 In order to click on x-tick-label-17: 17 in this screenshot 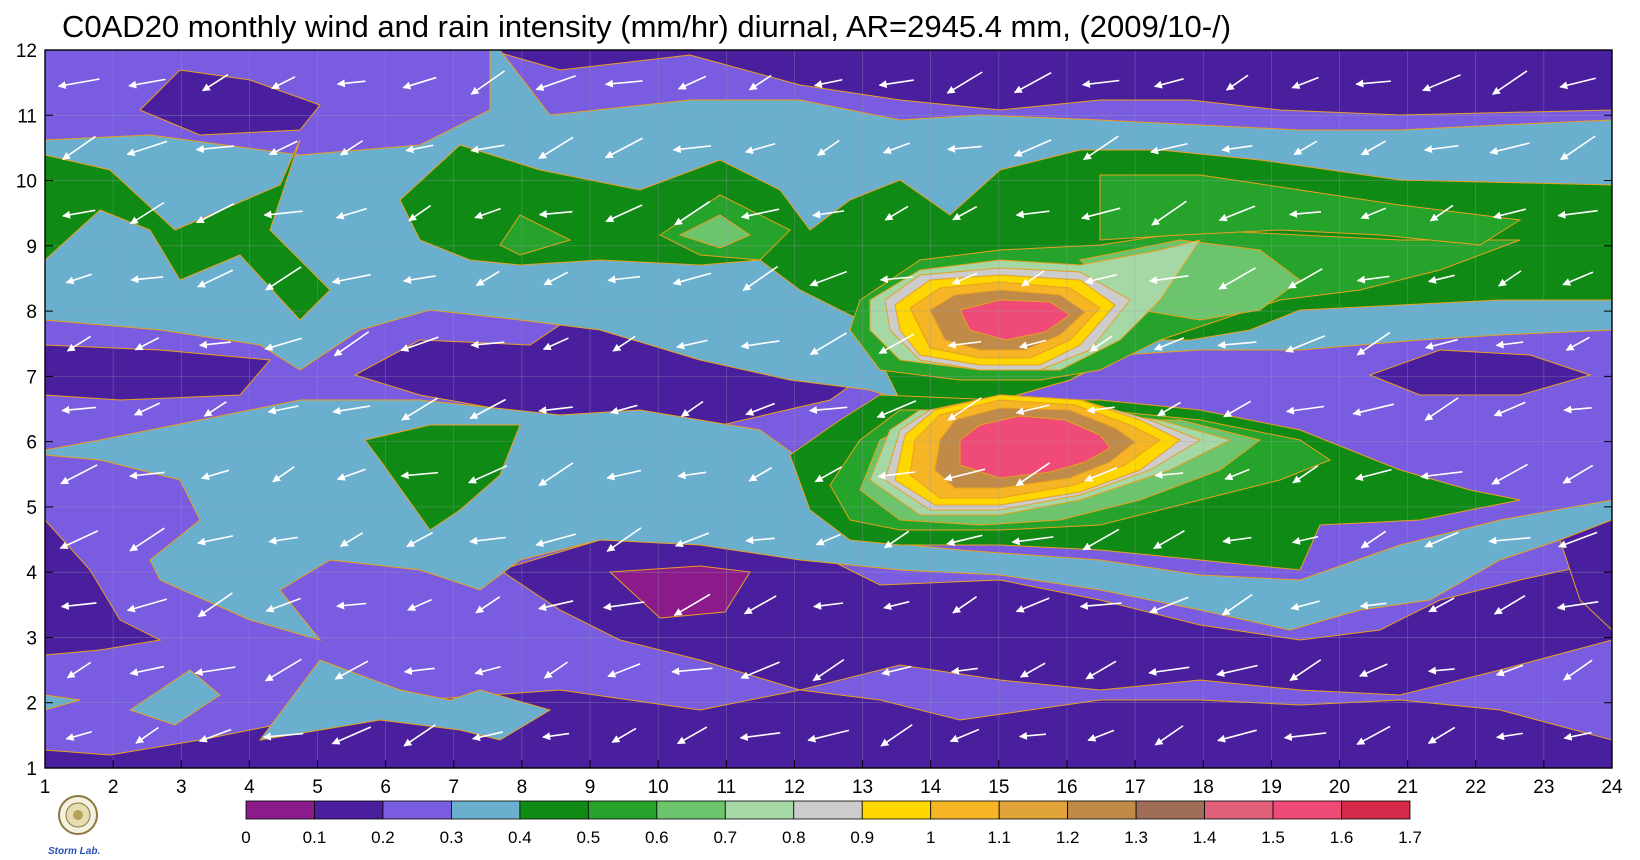, I will do `click(1135, 787)`.